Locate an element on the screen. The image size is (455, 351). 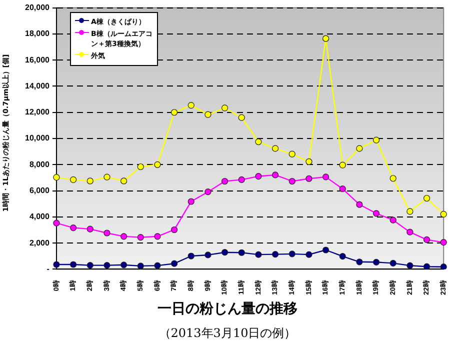
y-tick-label: 14,000 is located at coordinates (37, 85).